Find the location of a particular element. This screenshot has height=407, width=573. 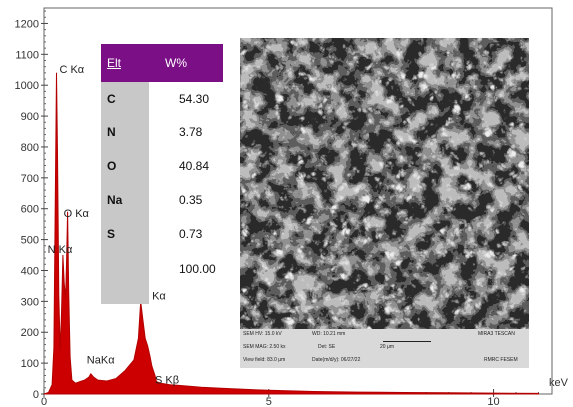

table-header: Elt W% is located at coordinates (162, 63).